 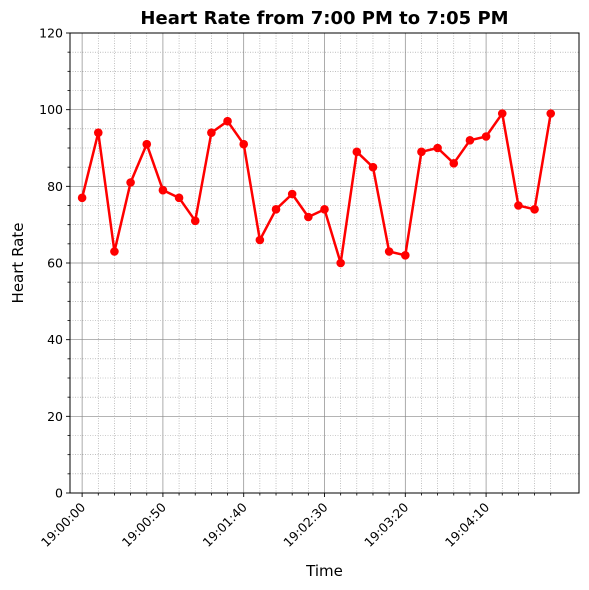 I want to click on y-tick-label: 0, so click(x=59, y=493).